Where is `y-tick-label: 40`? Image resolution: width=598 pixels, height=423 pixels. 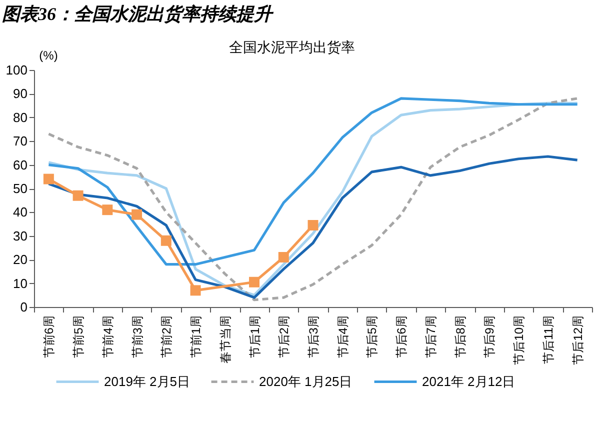 y-tick-label: 40 is located at coordinates (20, 212).